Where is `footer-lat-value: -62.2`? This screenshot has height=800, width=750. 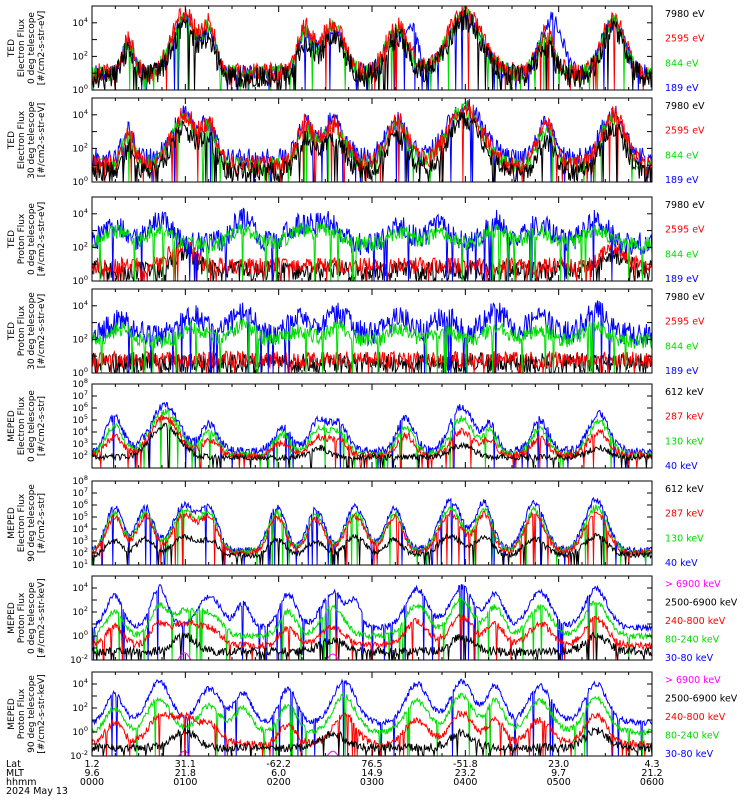
footer-lat-value: -62.2 is located at coordinates (278, 764).